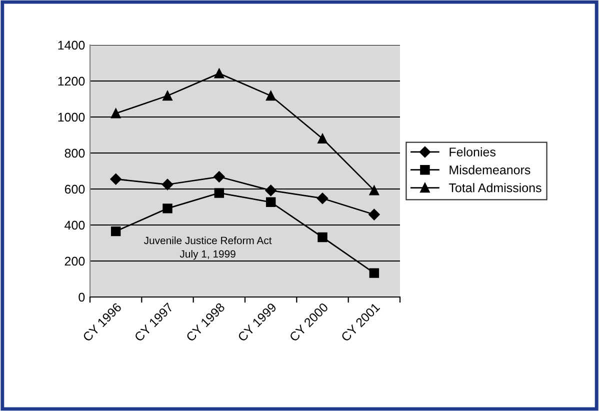 The image size is (599, 411). What do you see at coordinates (71, 117) in the screenshot?
I see `y-tick-label: 1000` at bounding box center [71, 117].